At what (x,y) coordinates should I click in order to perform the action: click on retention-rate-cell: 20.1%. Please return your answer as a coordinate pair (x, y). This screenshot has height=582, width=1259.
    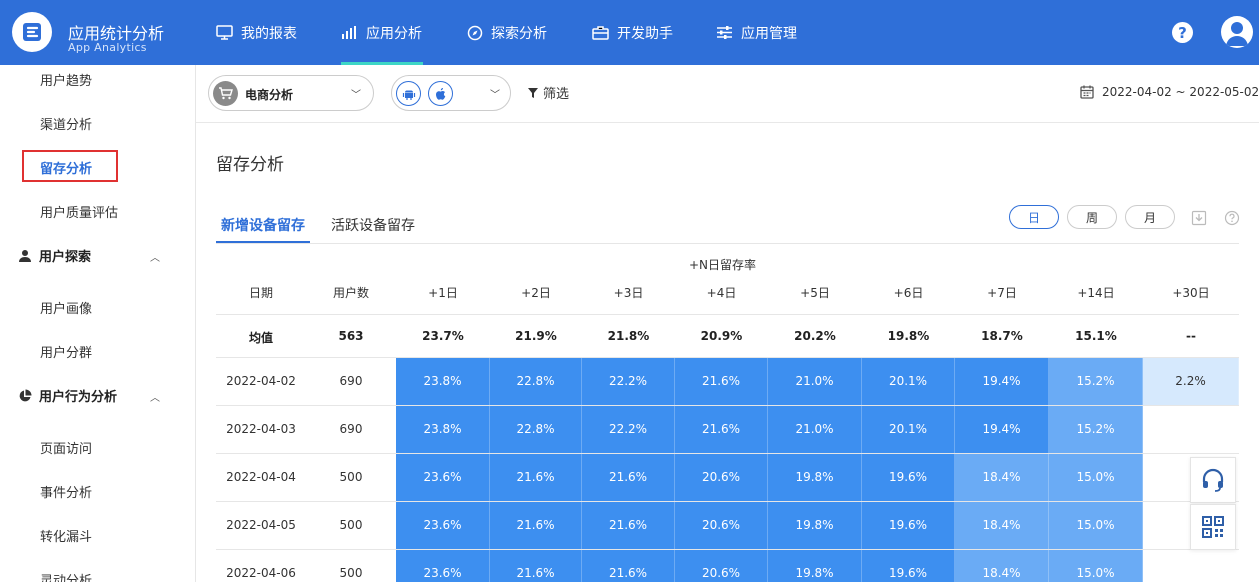
    Looking at the image, I should click on (908, 381).